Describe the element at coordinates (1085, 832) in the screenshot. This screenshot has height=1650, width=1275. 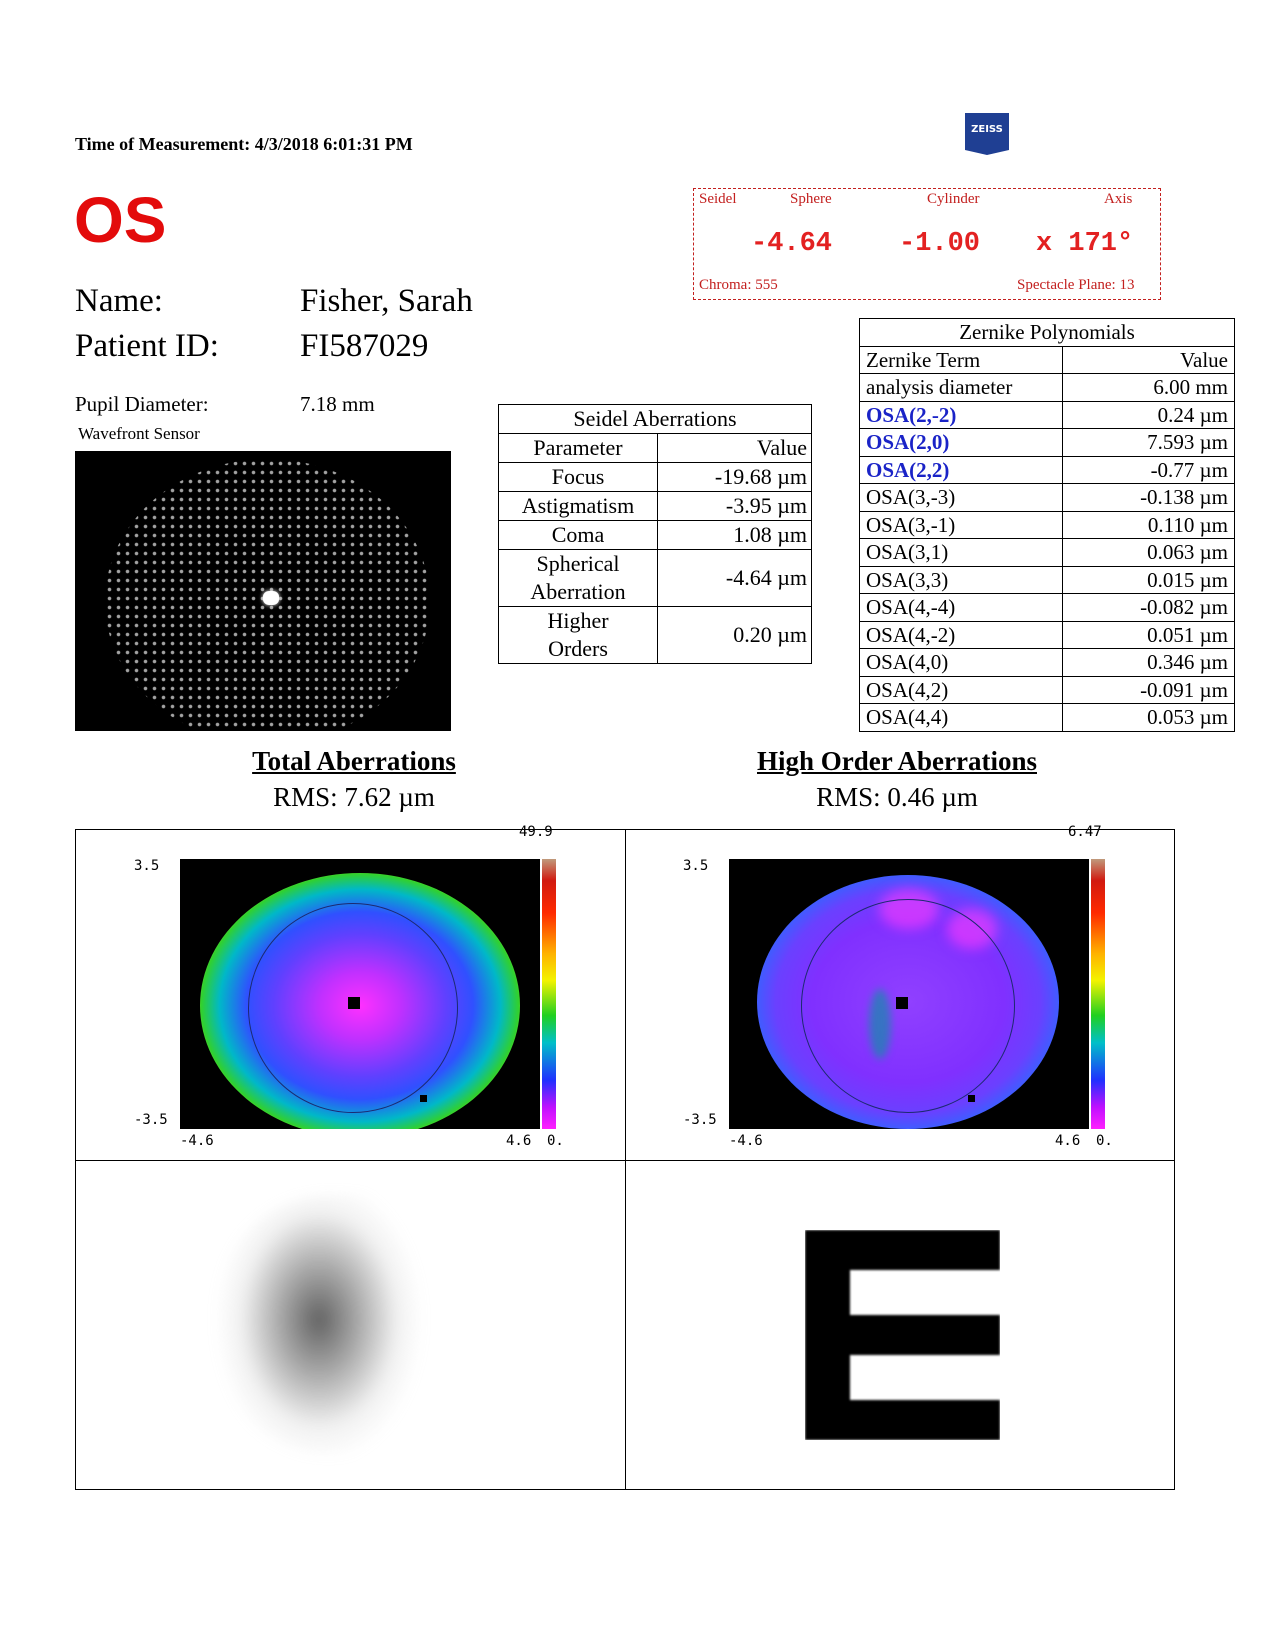
I see `high-order-scale-max: 6.47` at that location.